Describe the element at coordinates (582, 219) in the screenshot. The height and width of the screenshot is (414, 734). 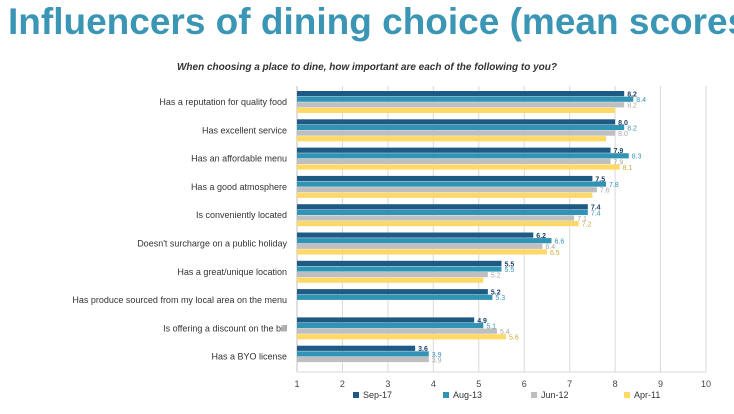
I see `data-label: 7.1` at that location.